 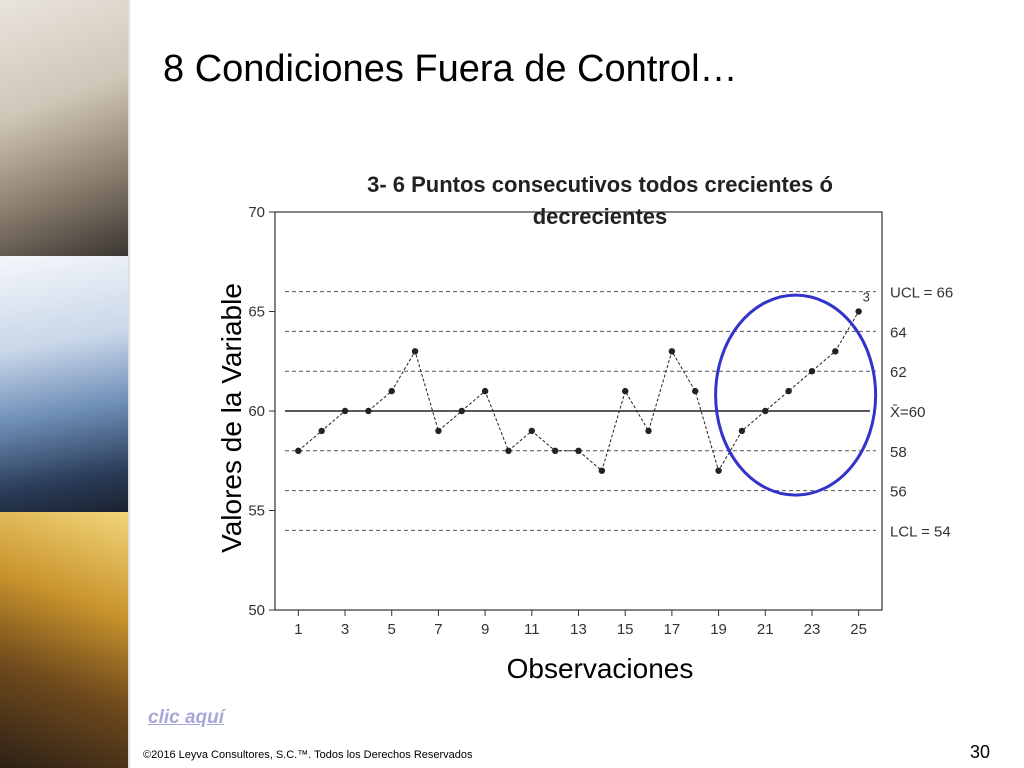 What do you see at coordinates (672, 629) in the screenshot?
I see `x-tick-label: 17` at bounding box center [672, 629].